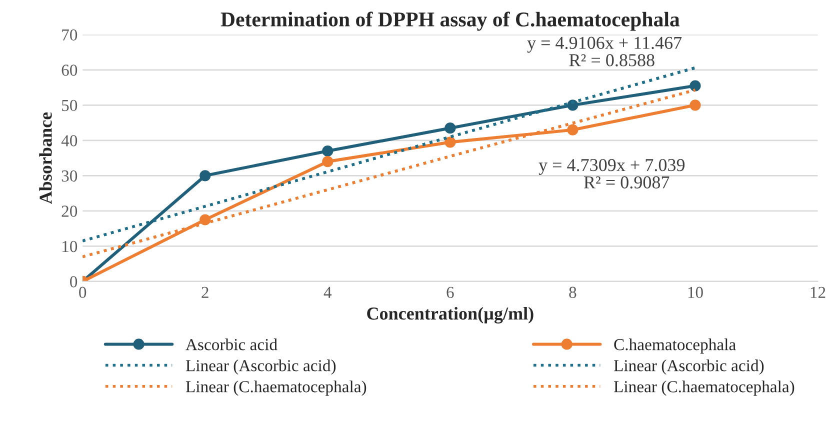  What do you see at coordinates (450, 21) in the screenshot?
I see `chart-title: Determination of DPPH assay of C.haematocephala` at bounding box center [450, 21].